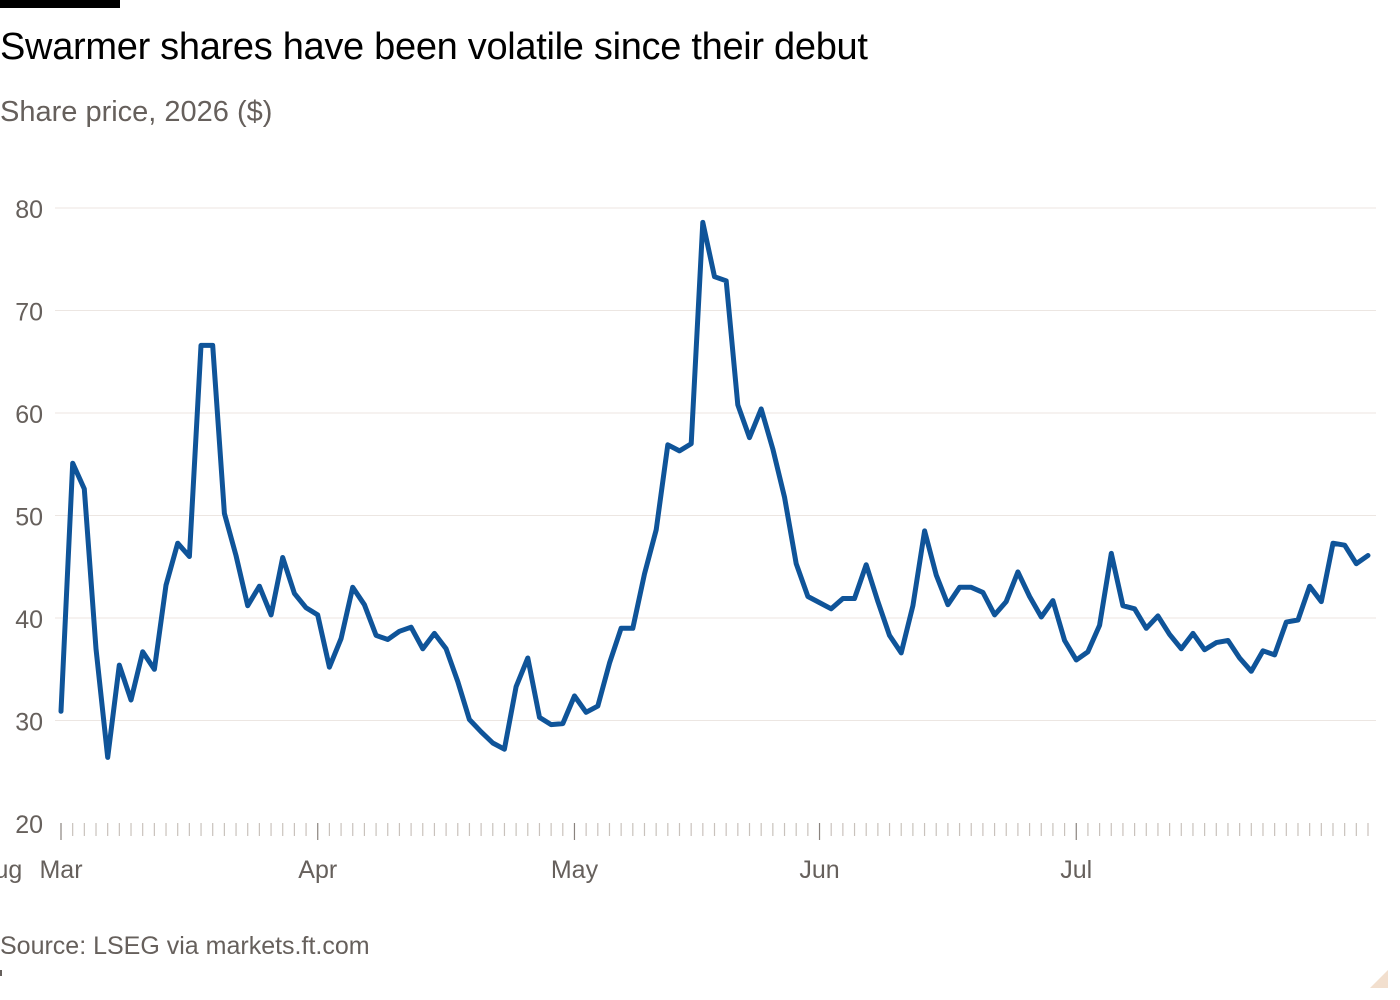 This screenshot has height=1000, width=1400. I want to click on corner-mark, so click(1379, 979).